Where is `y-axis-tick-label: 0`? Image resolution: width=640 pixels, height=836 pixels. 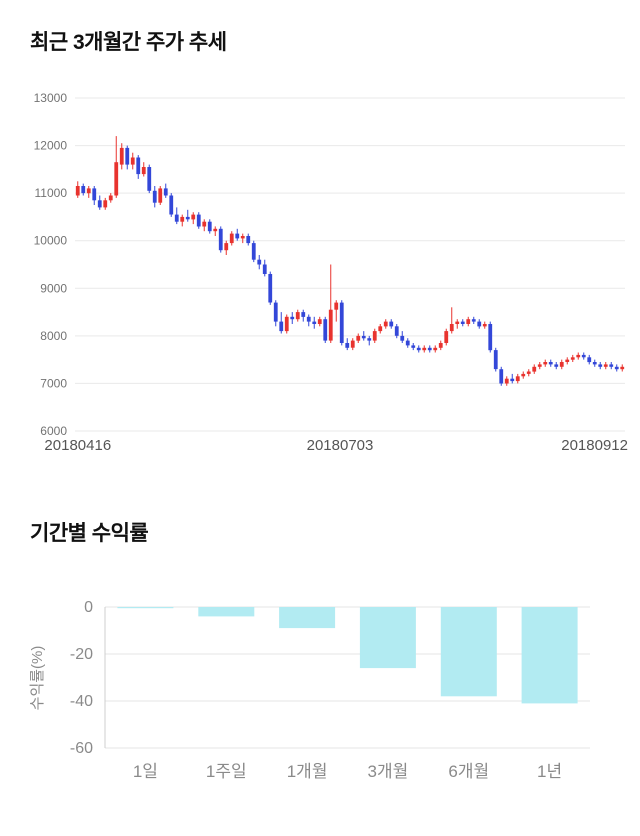 y-axis-tick-label: 0 is located at coordinates (88, 607).